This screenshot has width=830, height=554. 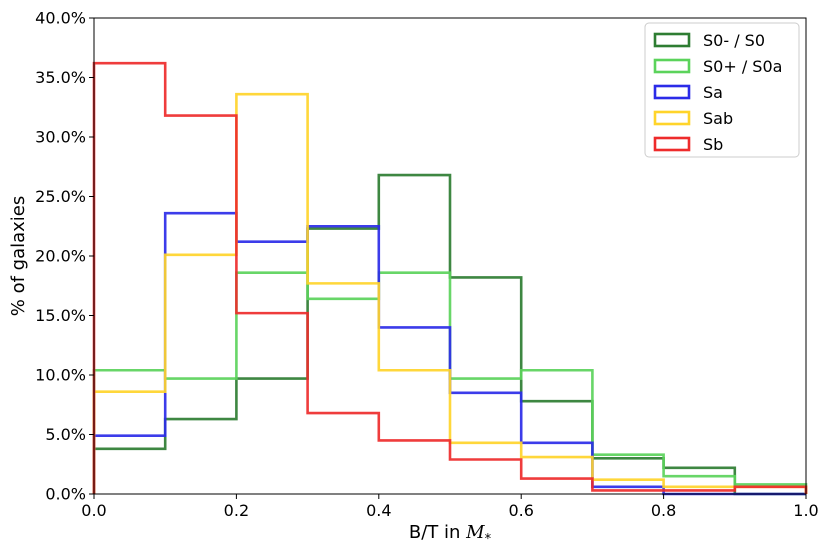 I want to click on y-tick-label: 20.0%, so click(x=60, y=256).